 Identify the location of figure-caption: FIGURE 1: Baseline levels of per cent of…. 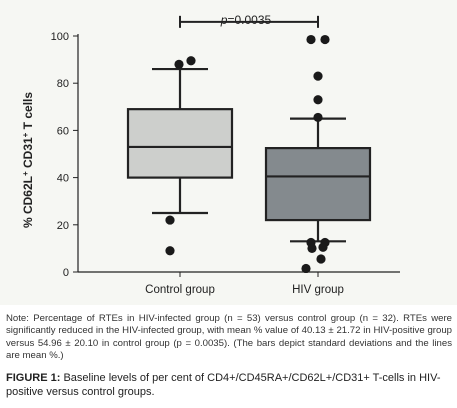
(229, 385).